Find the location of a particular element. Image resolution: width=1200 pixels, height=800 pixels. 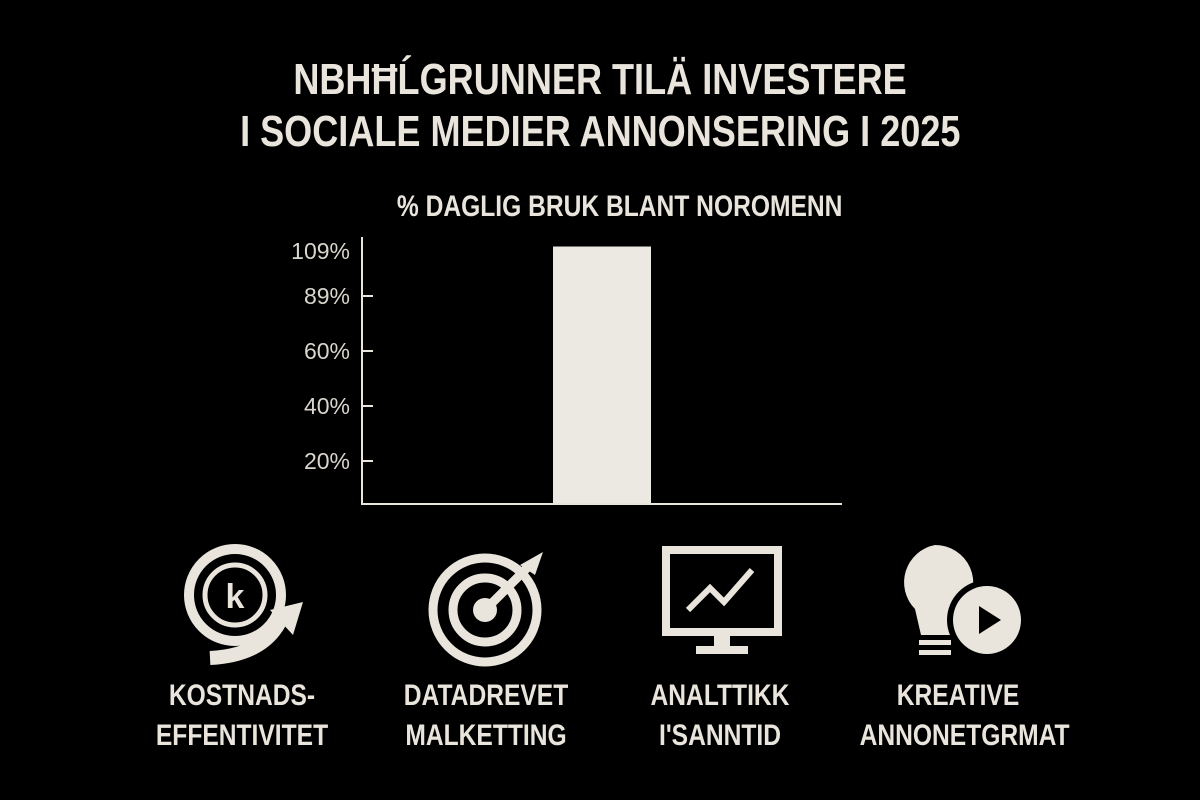

feature-label-analytics: ANALTTIKK I'SANNTID is located at coordinates (720, 715).